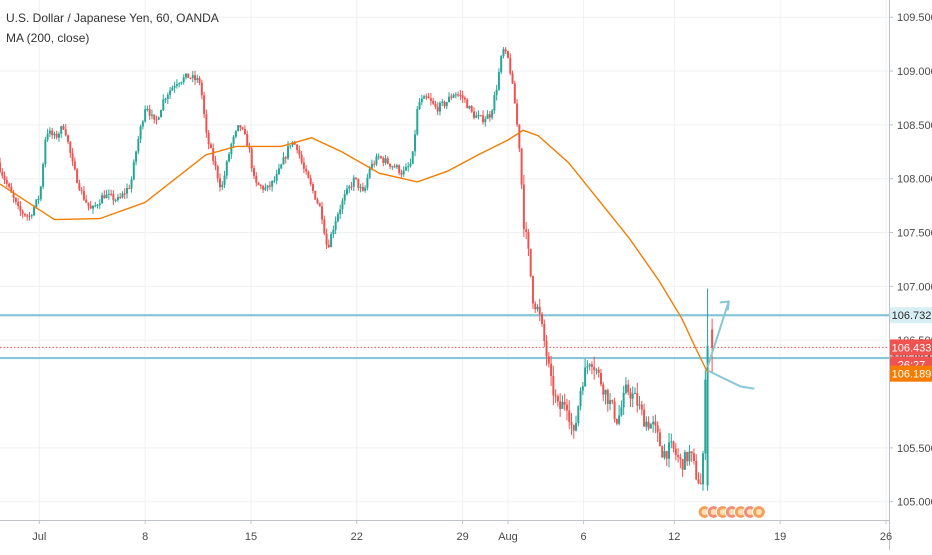 The image size is (932, 555). What do you see at coordinates (914, 449) in the screenshot?
I see `price-tick-label: 105.500` at bounding box center [914, 449].